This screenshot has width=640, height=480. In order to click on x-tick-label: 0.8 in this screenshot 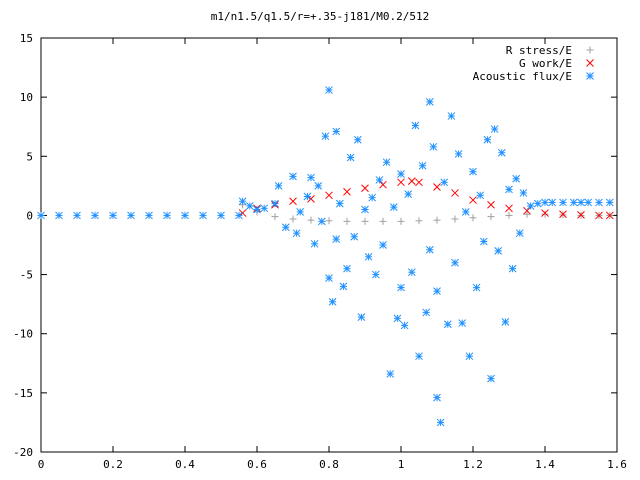, I will do `click(329, 464)`.